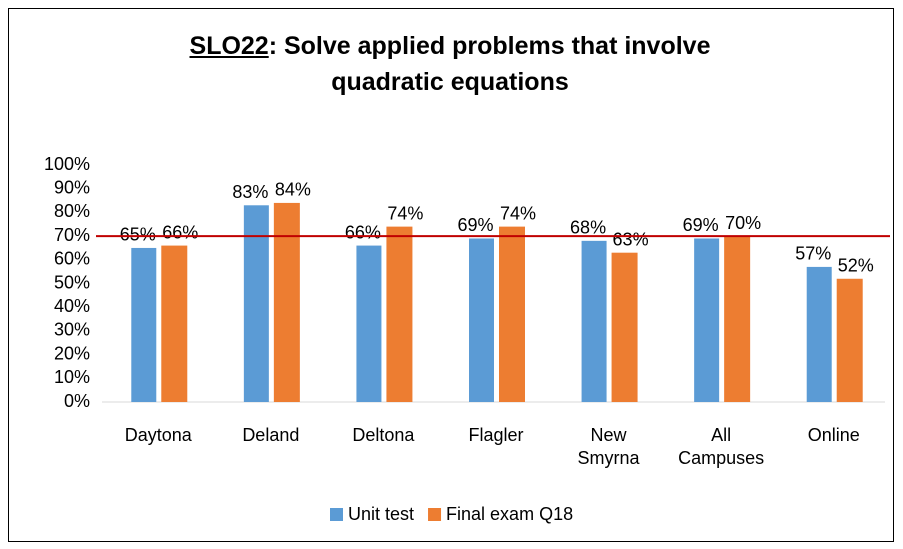 This screenshot has width=903, height=549. What do you see at coordinates (72, 211) in the screenshot?
I see `y-tick-label: 80%` at bounding box center [72, 211].